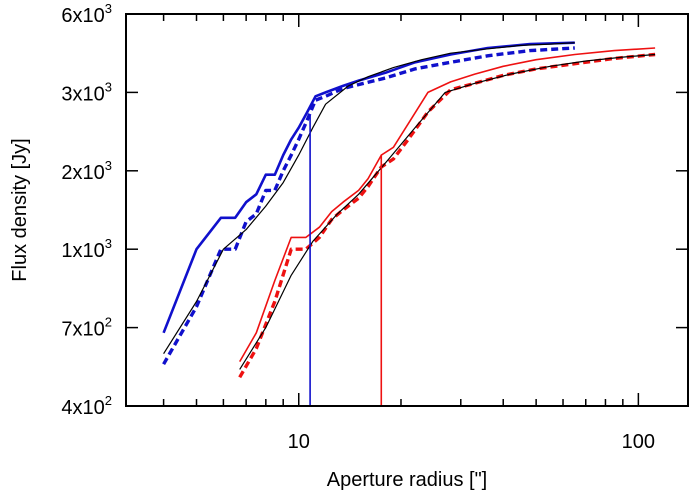  What do you see at coordinates (86, 328) in the screenshot?
I see `y-tick-label: 7x10²` at bounding box center [86, 328].